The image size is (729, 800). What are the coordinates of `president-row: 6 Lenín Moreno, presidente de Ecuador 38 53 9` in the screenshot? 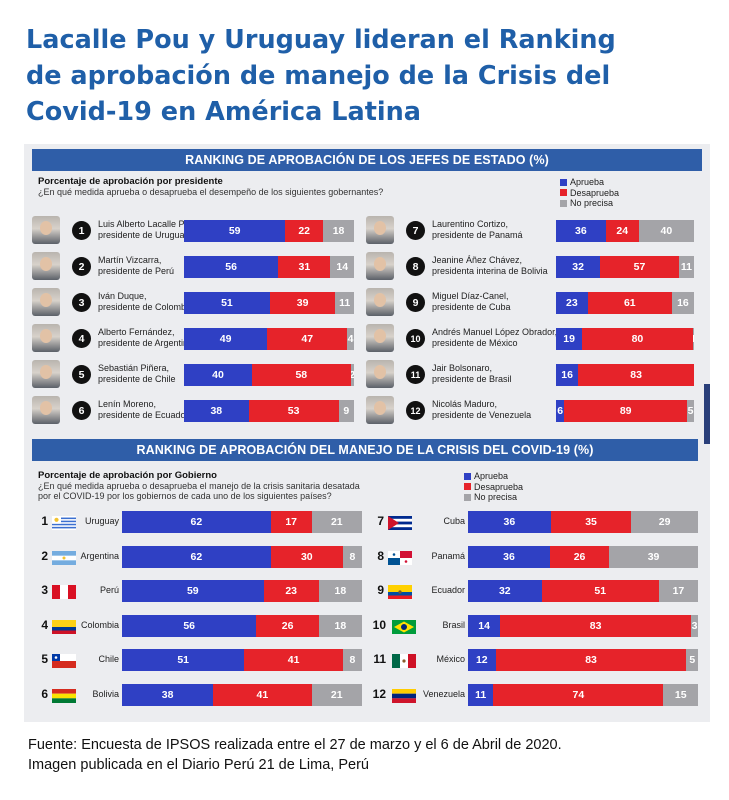 It's located at (197, 411).